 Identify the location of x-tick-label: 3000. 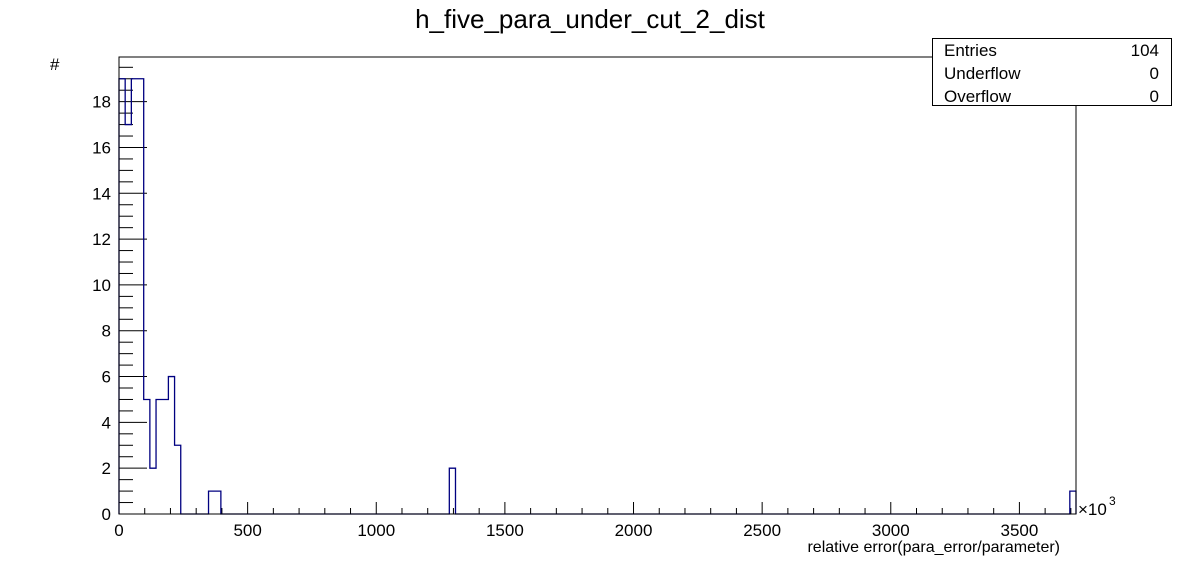
(891, 530).